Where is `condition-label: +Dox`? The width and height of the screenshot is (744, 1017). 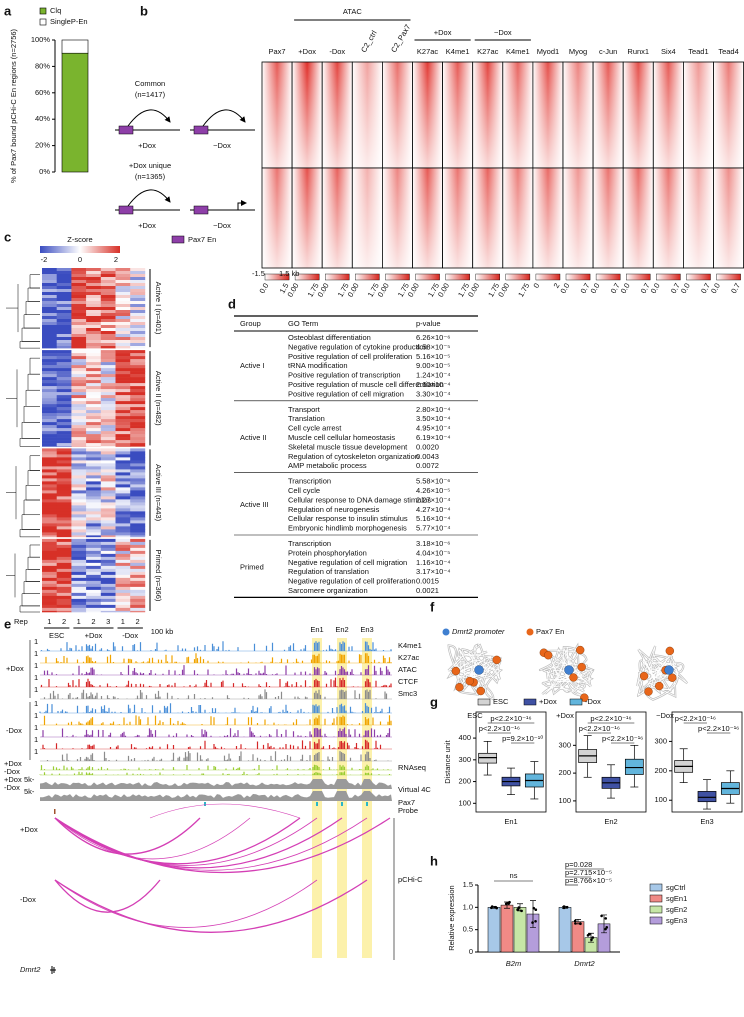
condition-label: +Dox is located at coordinates (147, 145).